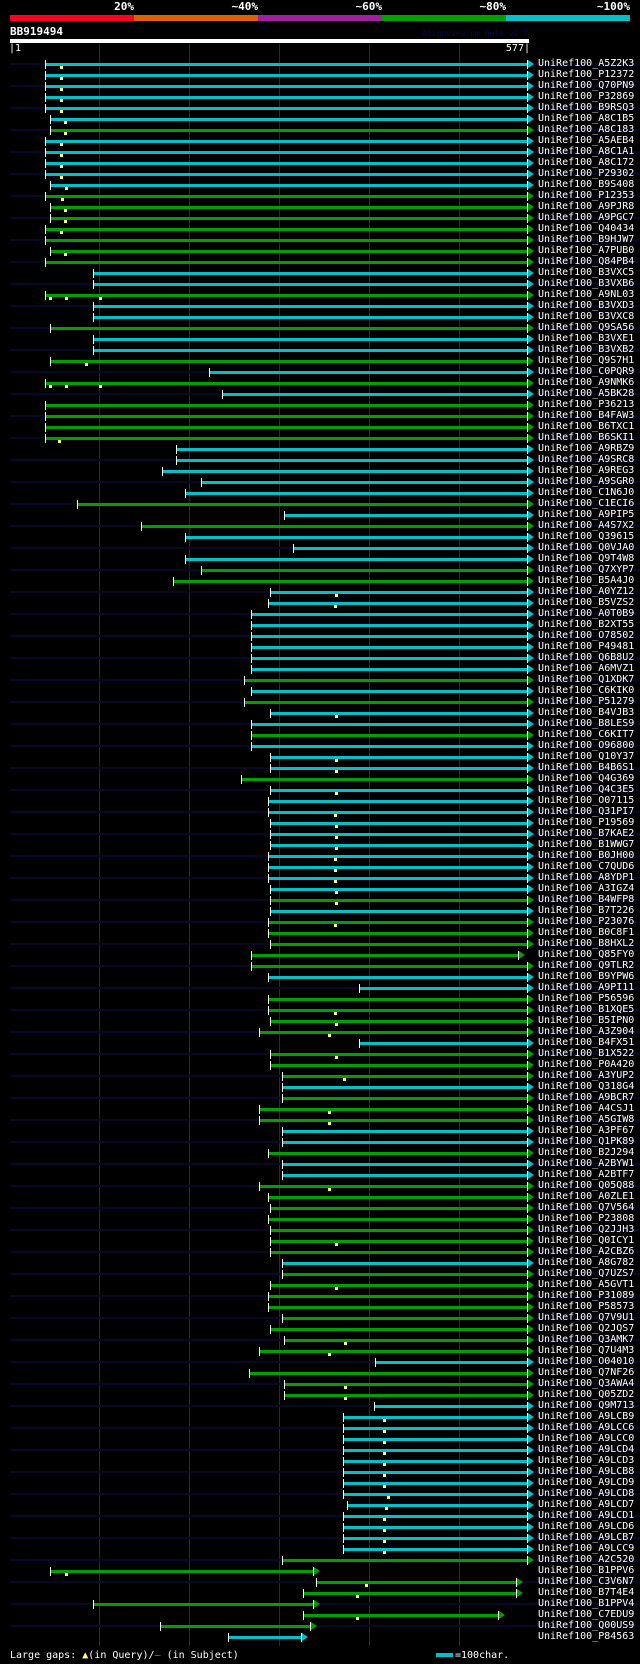 The width and height of the screenshot is (640, 1664). What do you see at coordinates (586, 569) in the screenshot?
I see `hit-label: UniRef100_Q7XYP7` at bounding box center [586, 569].